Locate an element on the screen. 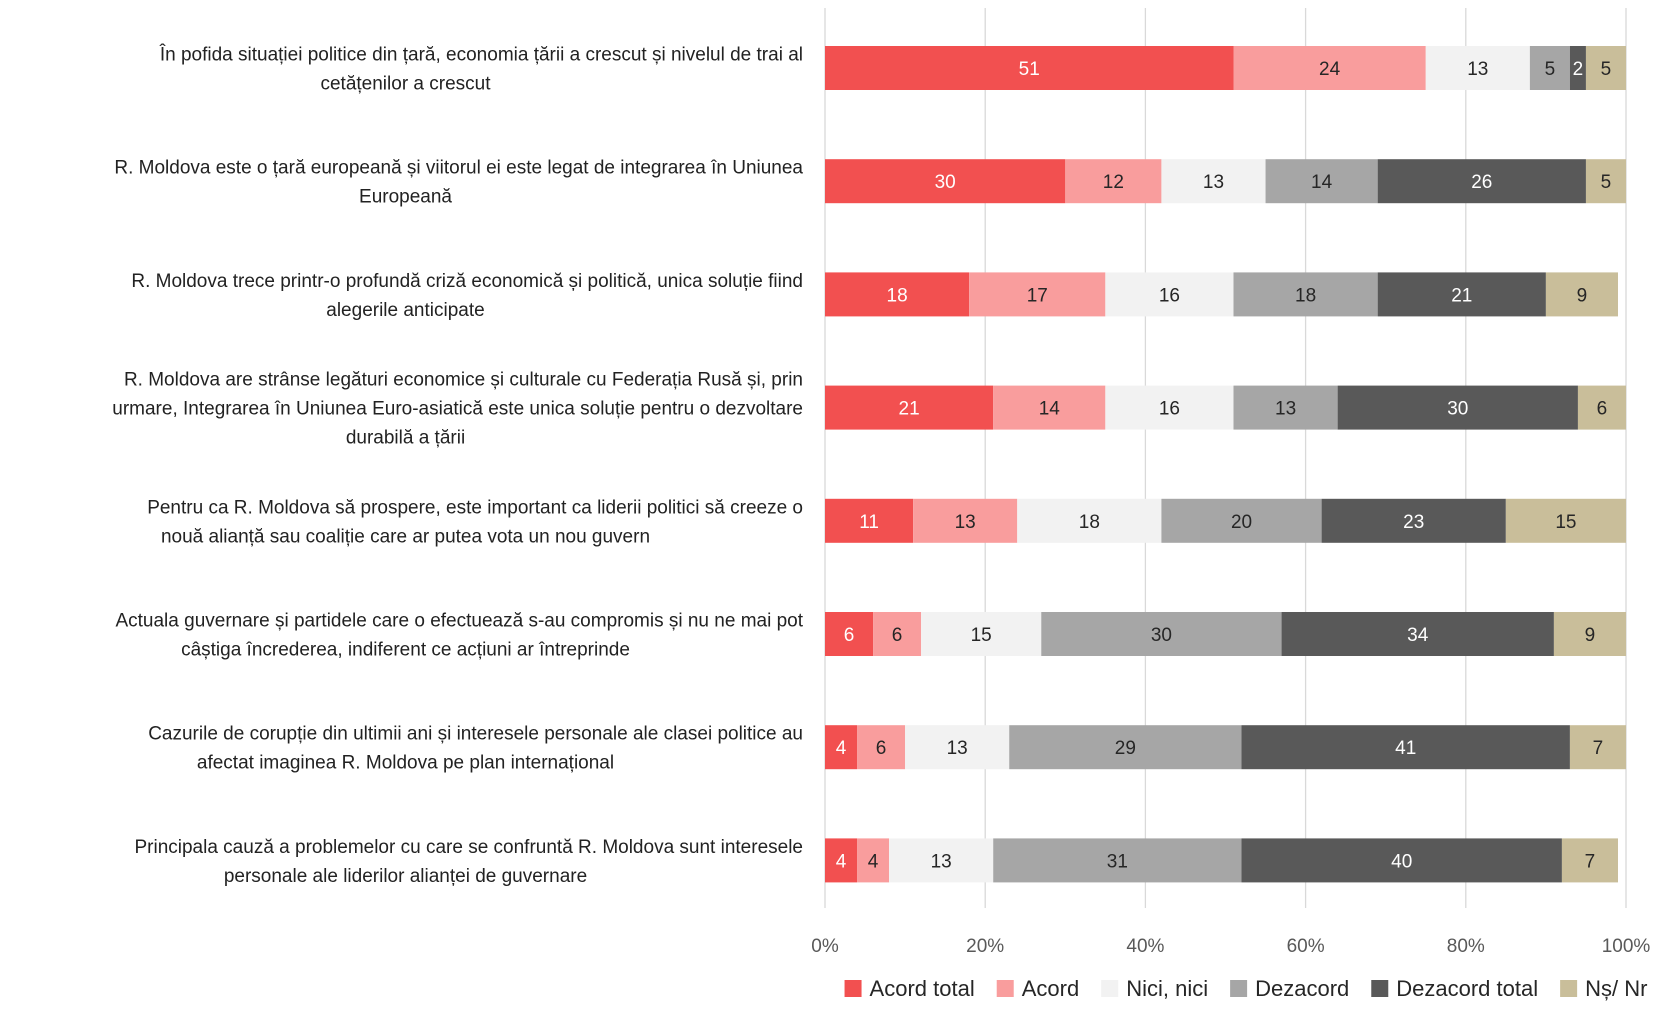 This screenshot has height=1010, width=1669. legend-label: Dezacord total is located at coordinates (1467, 988).